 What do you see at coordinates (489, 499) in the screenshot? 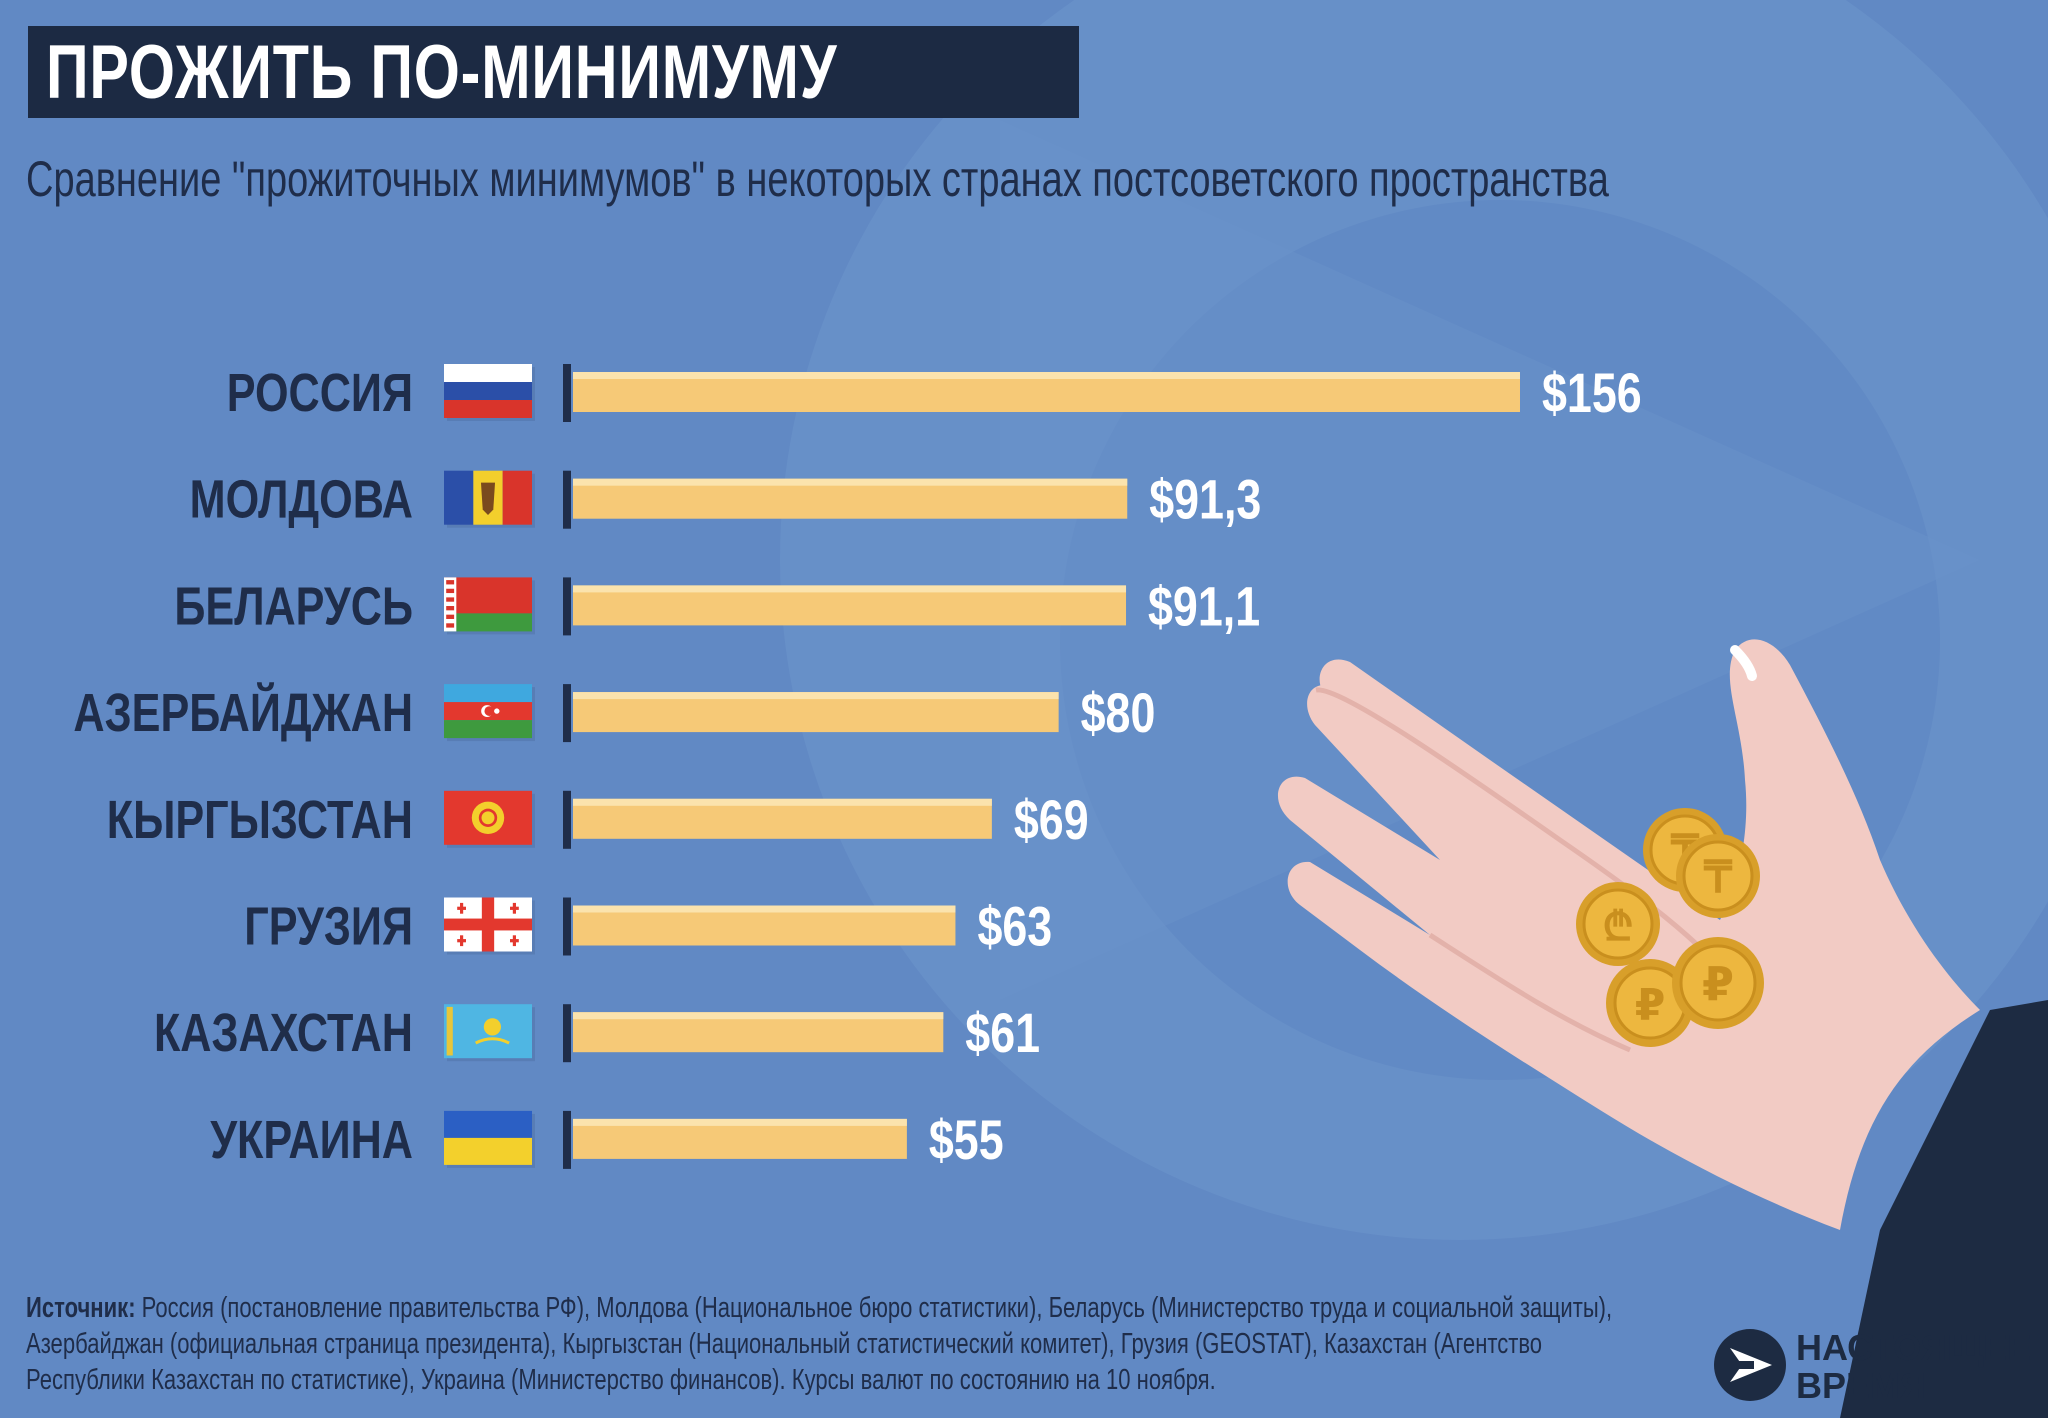
I see `flag-moldova-icon` at bounding box center [489, 499].